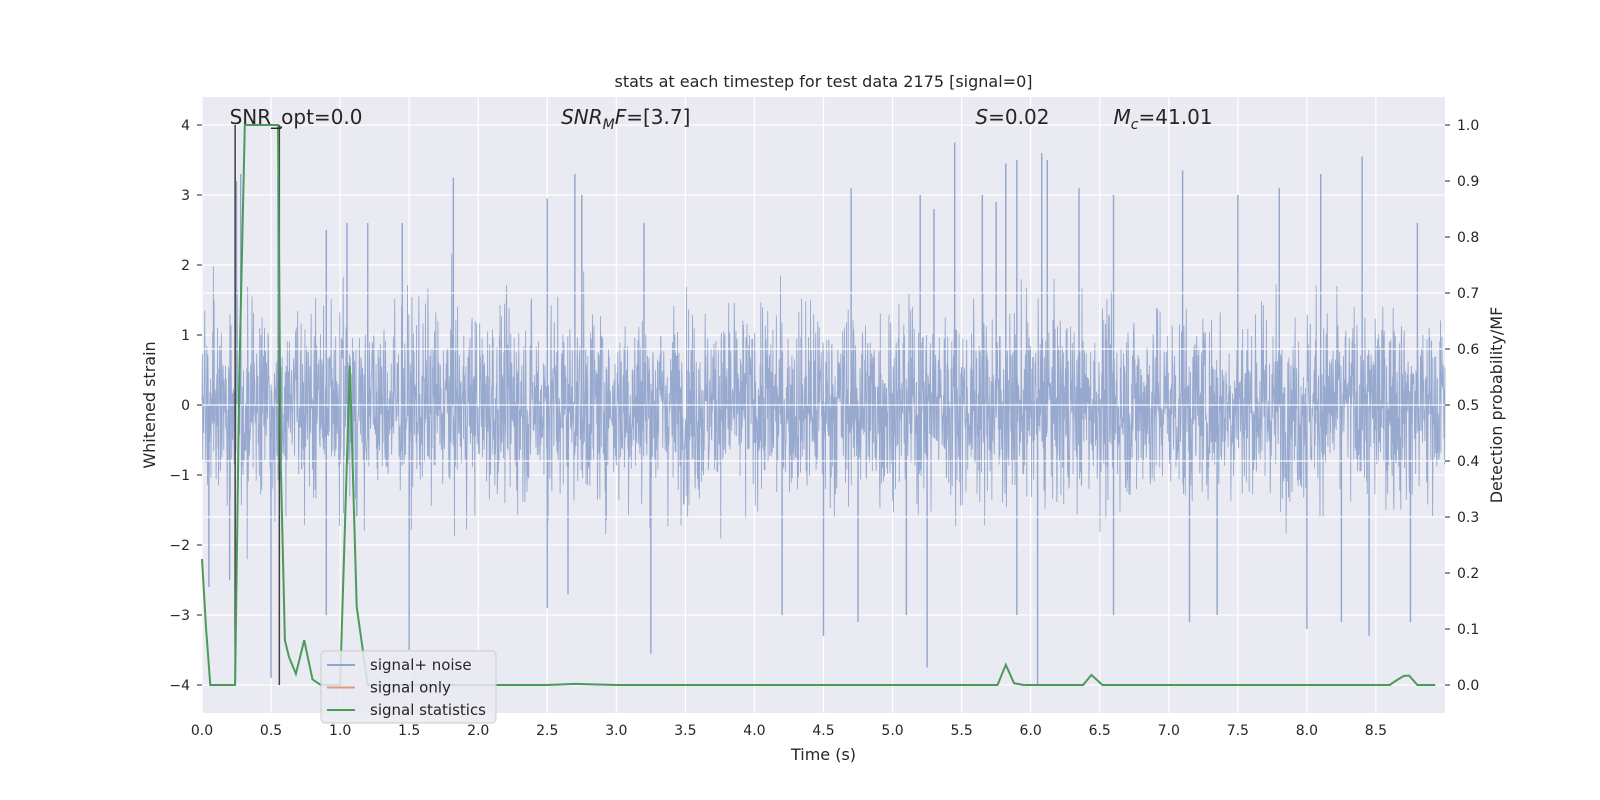  What do you see at coordinates (1468, 182) in the screenshot?
I see `y-tick-label-right: 0.9` at bounding box center [1468, 182].